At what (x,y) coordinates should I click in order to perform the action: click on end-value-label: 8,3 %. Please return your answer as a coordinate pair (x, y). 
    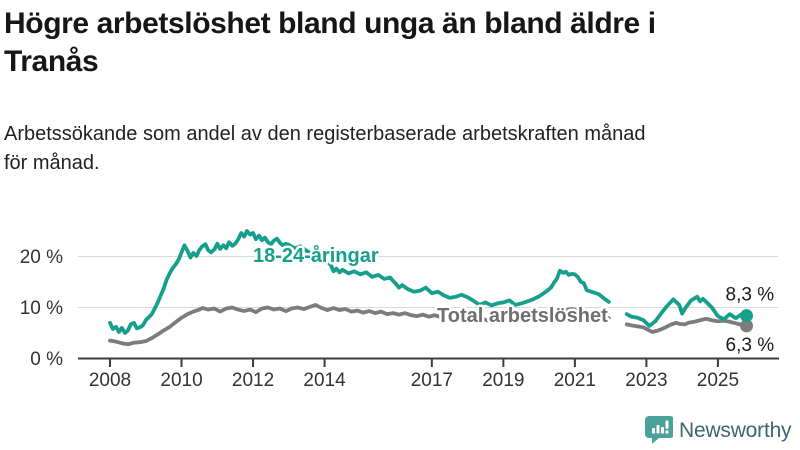
    Looking at the image, I should click on (750, 295).